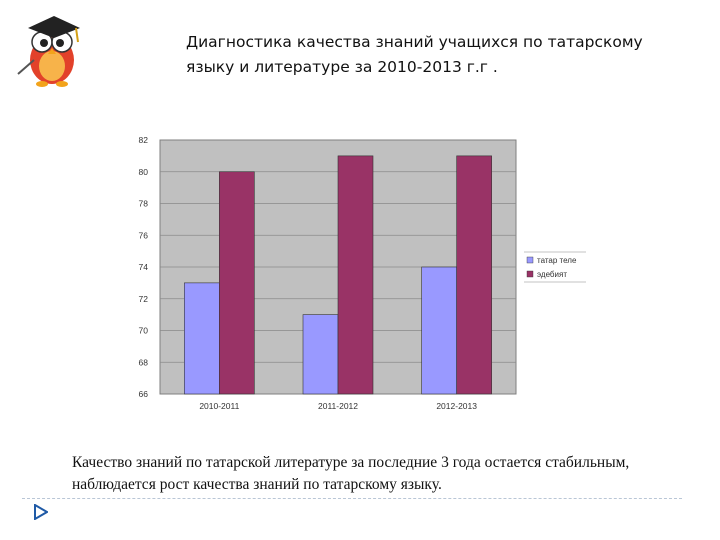 The width and height of the screenshot is (720, 540). What do you see at coordinates (552, 274) in the screenshot?
I see `legend-label: эдебият` at bounding box center [552, 274].